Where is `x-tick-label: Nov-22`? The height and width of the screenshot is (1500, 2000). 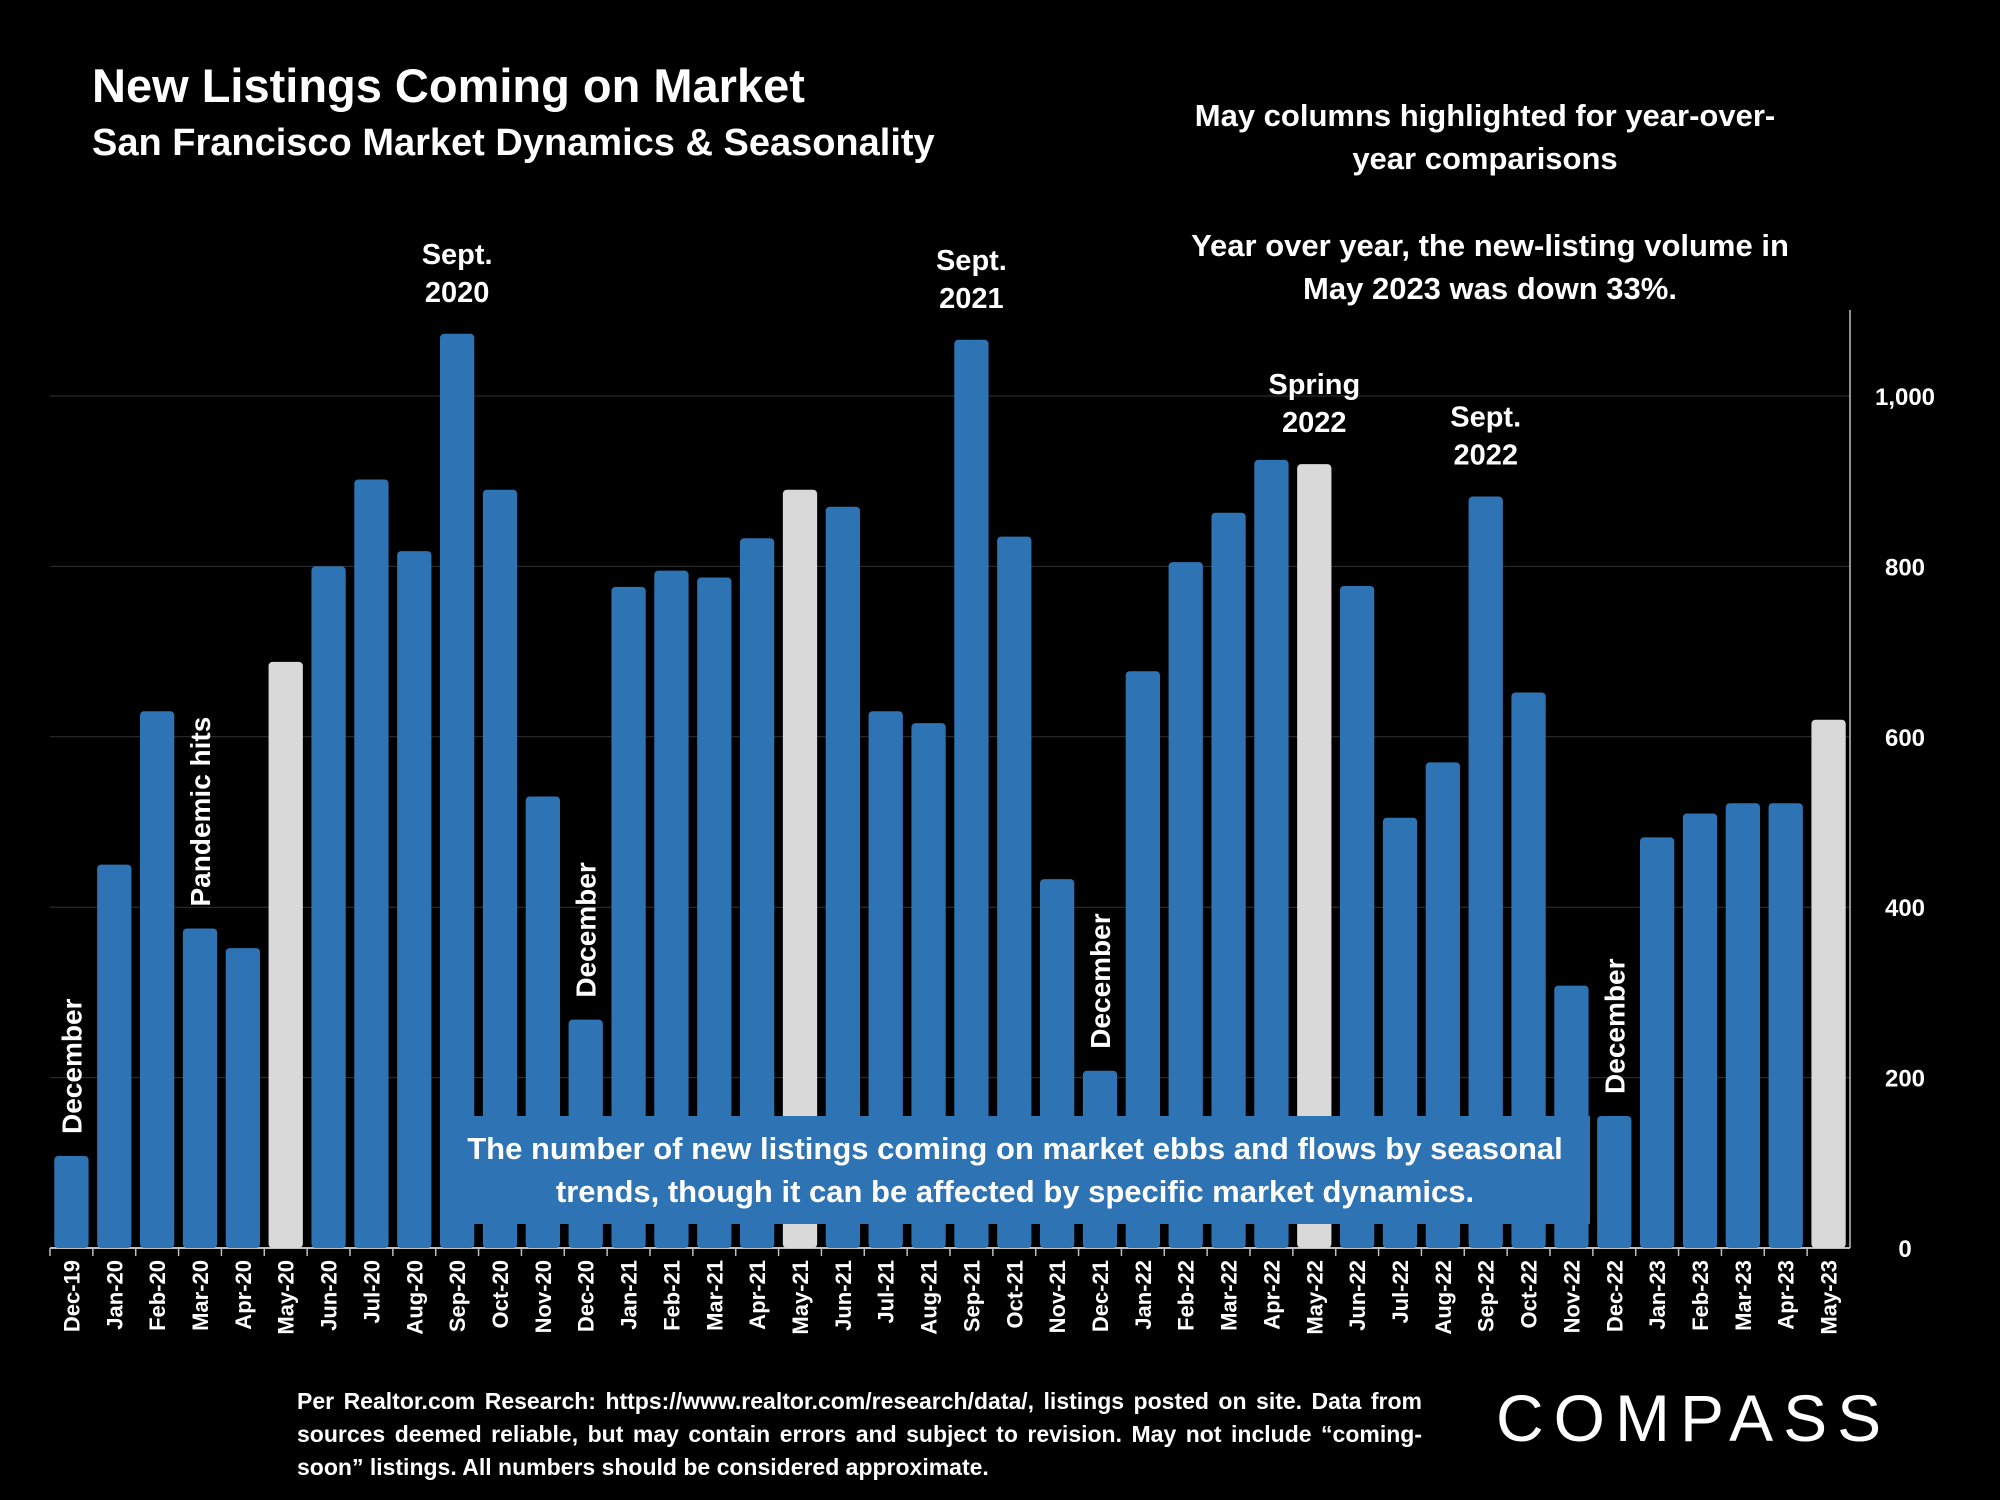
x-tick-label: Nov-22 is located at coordinates (1571, 1296).